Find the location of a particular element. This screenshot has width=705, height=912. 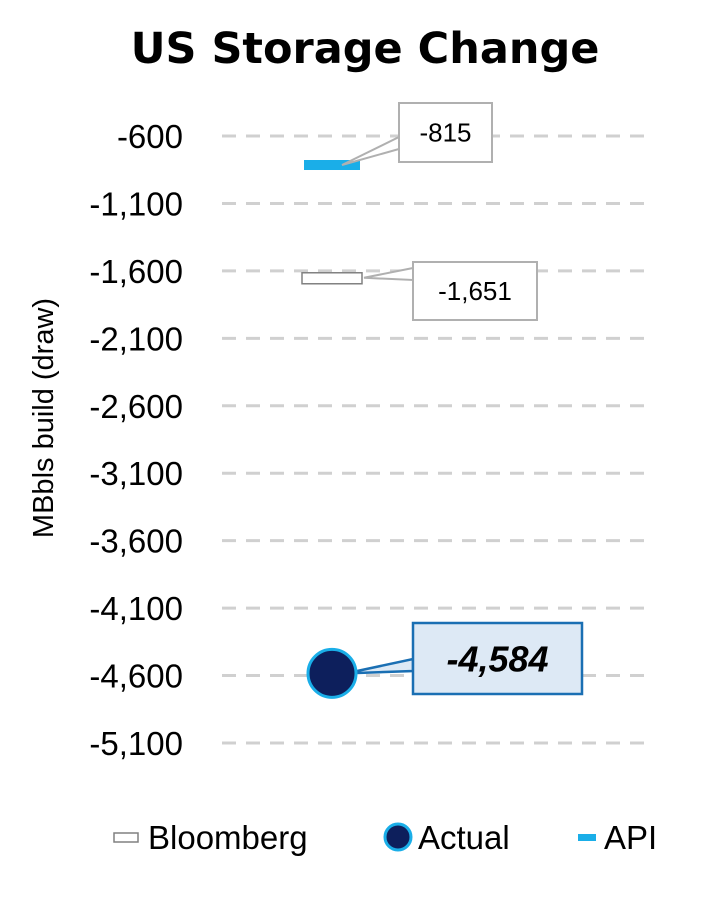

api-callout-pointer is located at coordinates (370, 150).